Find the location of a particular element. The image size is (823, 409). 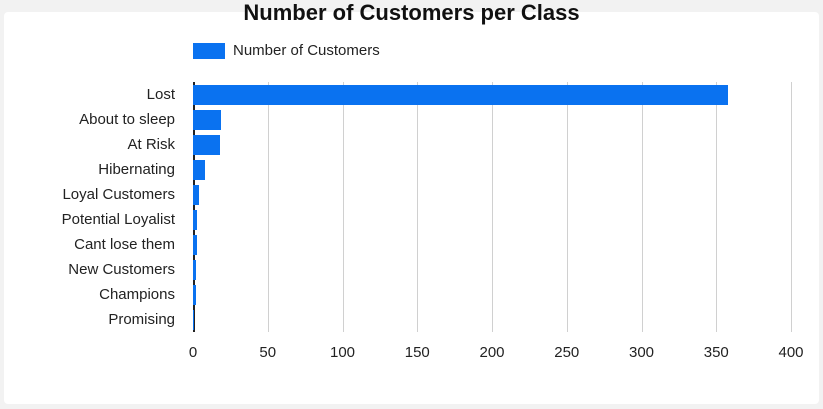

legend: Number of Customers is located at coordinates (286, 50).